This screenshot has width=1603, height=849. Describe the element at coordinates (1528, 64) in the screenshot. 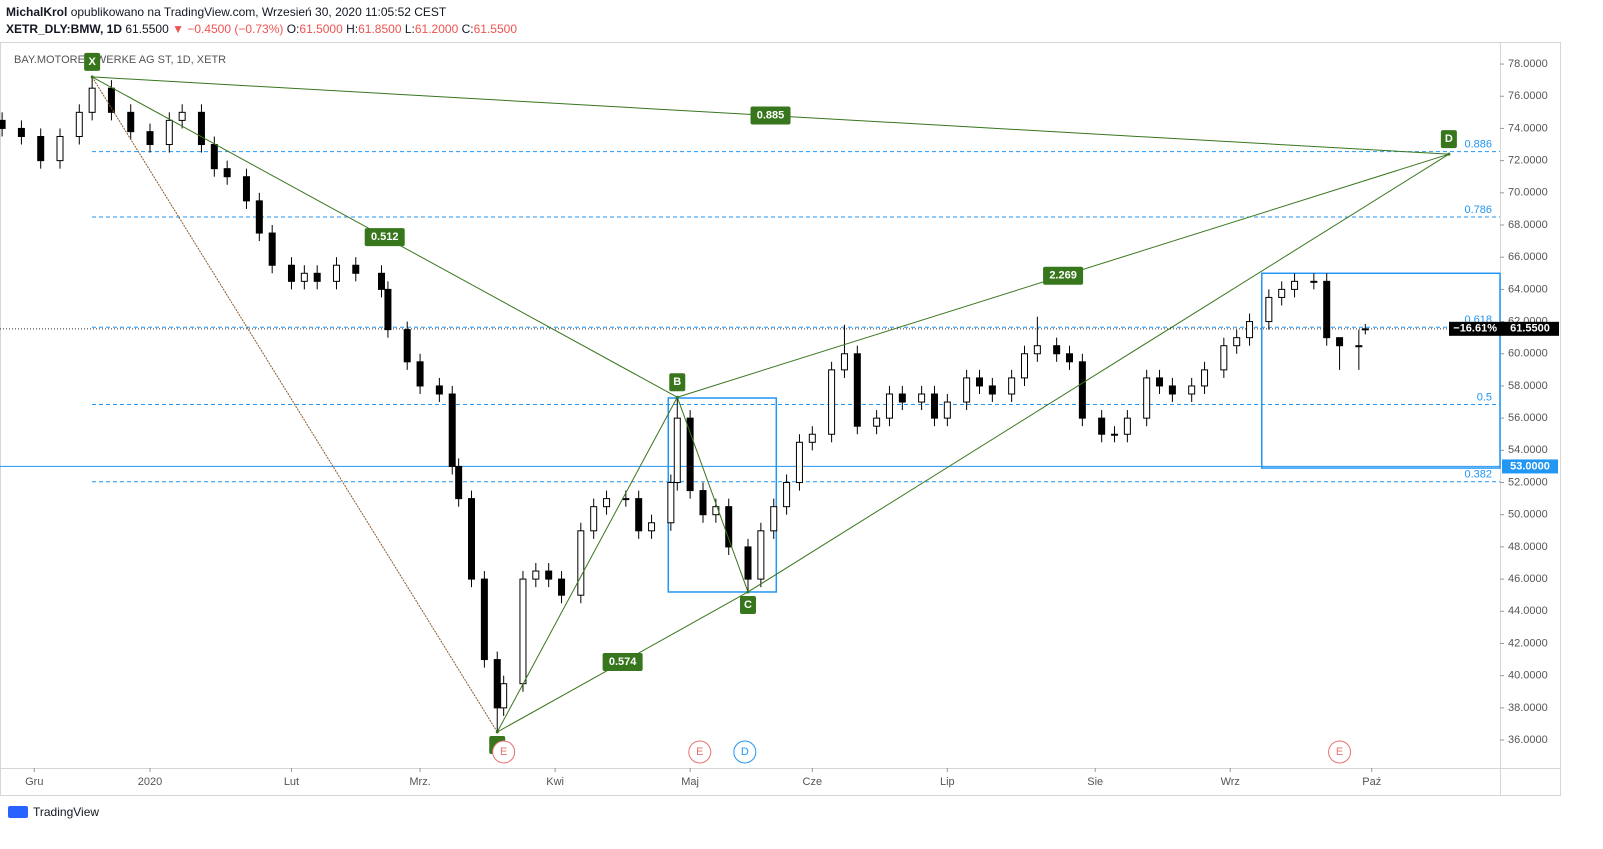

I see `y-tick-label: 78.0000` at that location.